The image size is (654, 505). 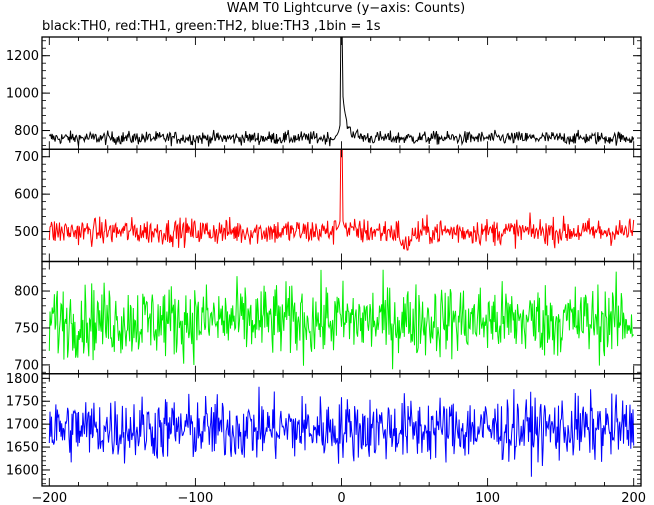 What do you see at coordinates (22, 56) in the screenshot?
I see `y-tick-label: 1200` at bounding box center [22, 56].